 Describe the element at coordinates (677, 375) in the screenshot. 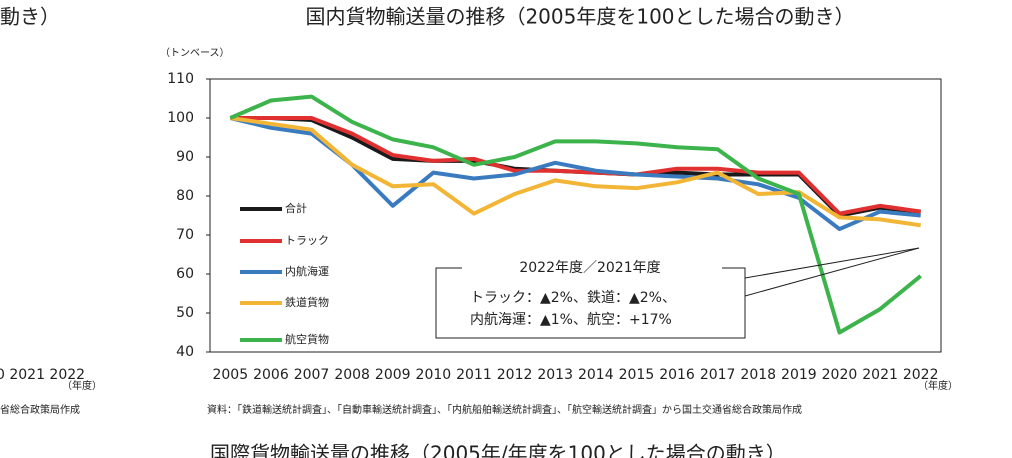

I see `x-tick-label: 2016` at that location.